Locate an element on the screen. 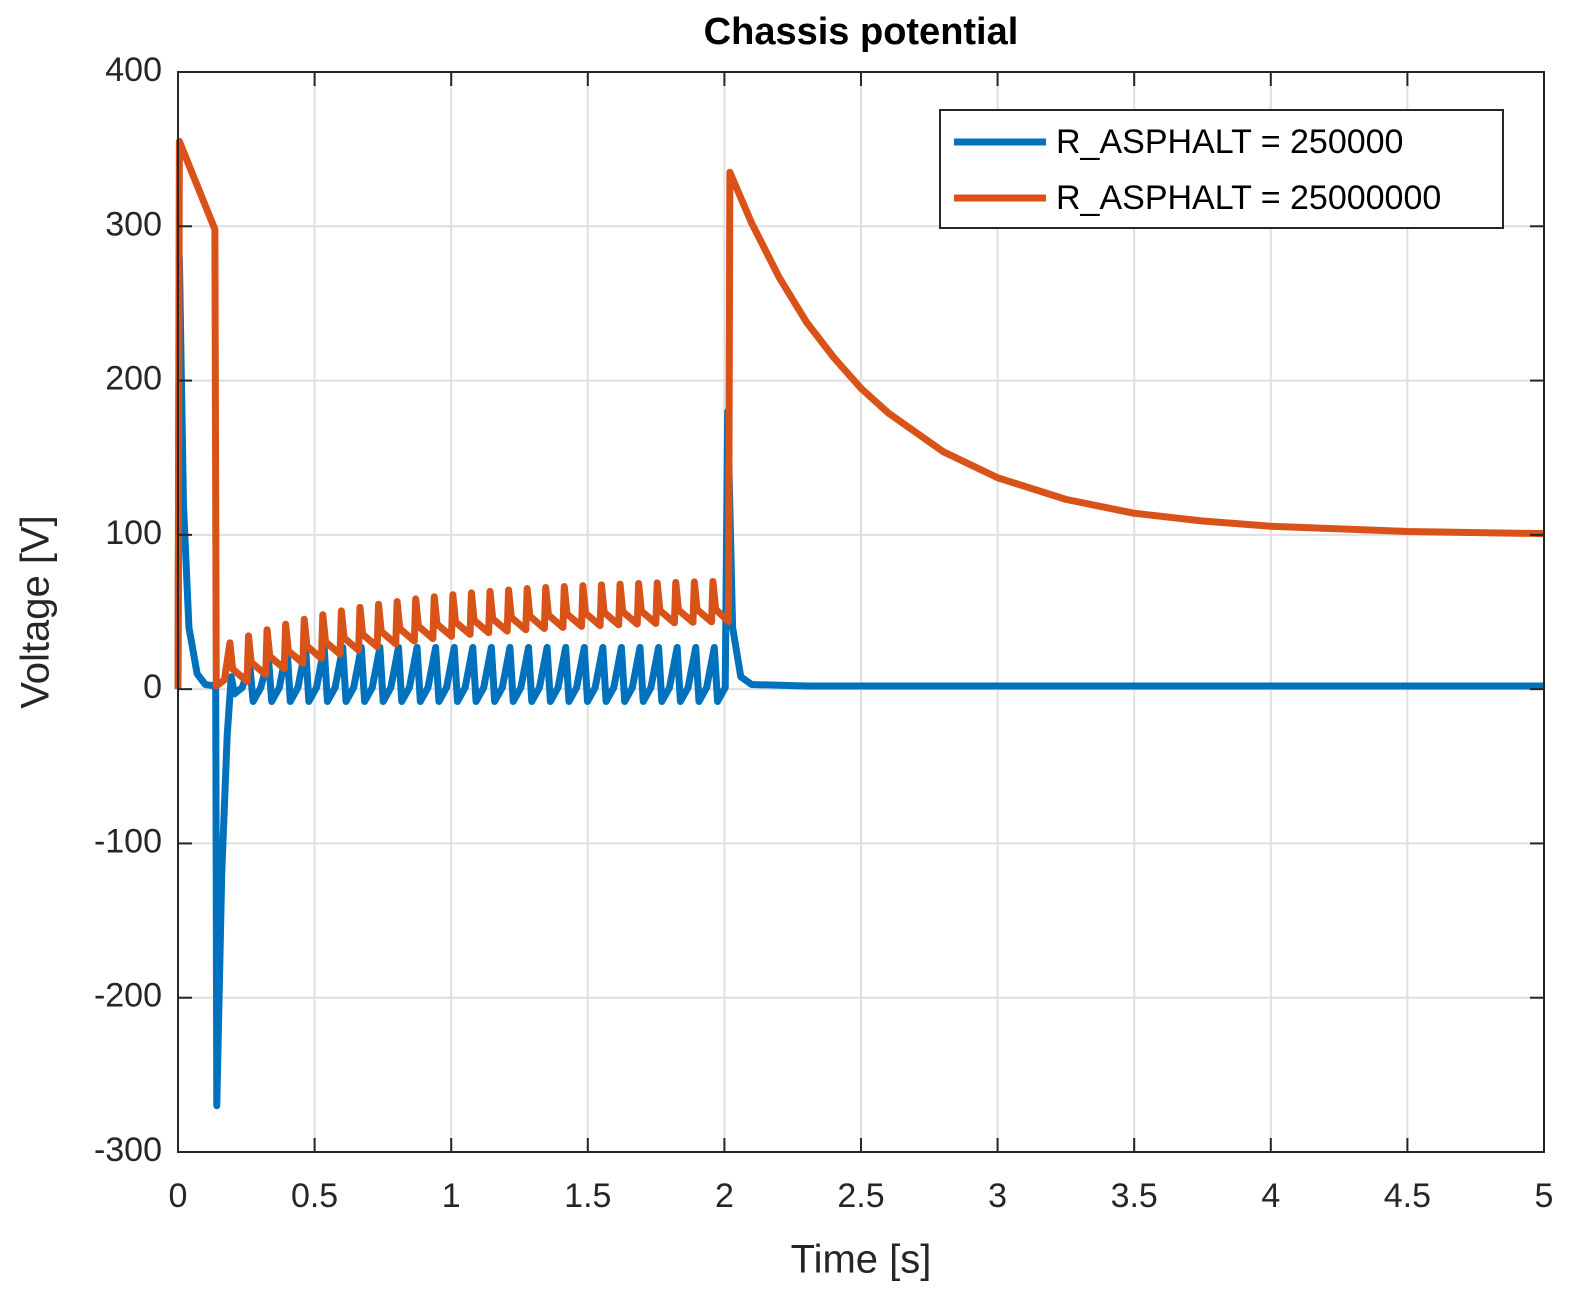  legend-box is located at coordinates (1221, 169).